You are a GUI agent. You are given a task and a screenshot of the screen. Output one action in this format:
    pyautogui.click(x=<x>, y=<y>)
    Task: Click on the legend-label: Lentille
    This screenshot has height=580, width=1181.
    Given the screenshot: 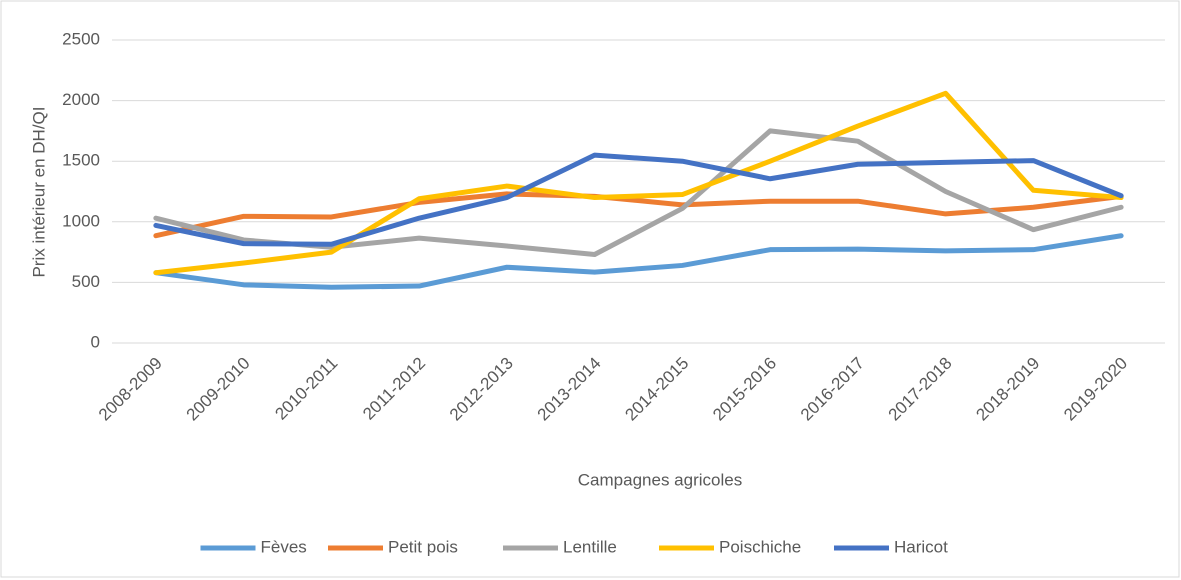 What is the action you would take?
    pyautogui.click(x=590, y=546)
    